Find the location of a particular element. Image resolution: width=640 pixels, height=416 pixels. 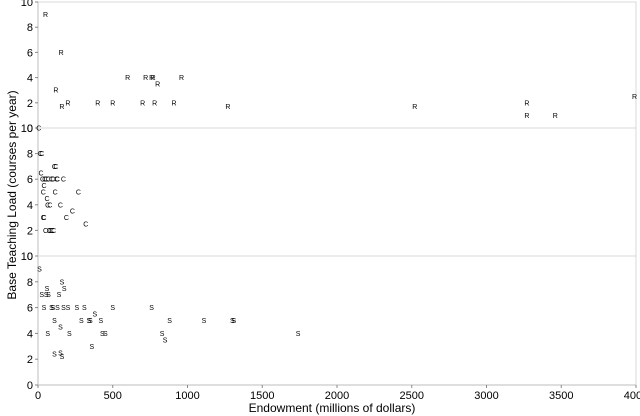

x-tick-label: 2500 is located at coordinates (412, 396).